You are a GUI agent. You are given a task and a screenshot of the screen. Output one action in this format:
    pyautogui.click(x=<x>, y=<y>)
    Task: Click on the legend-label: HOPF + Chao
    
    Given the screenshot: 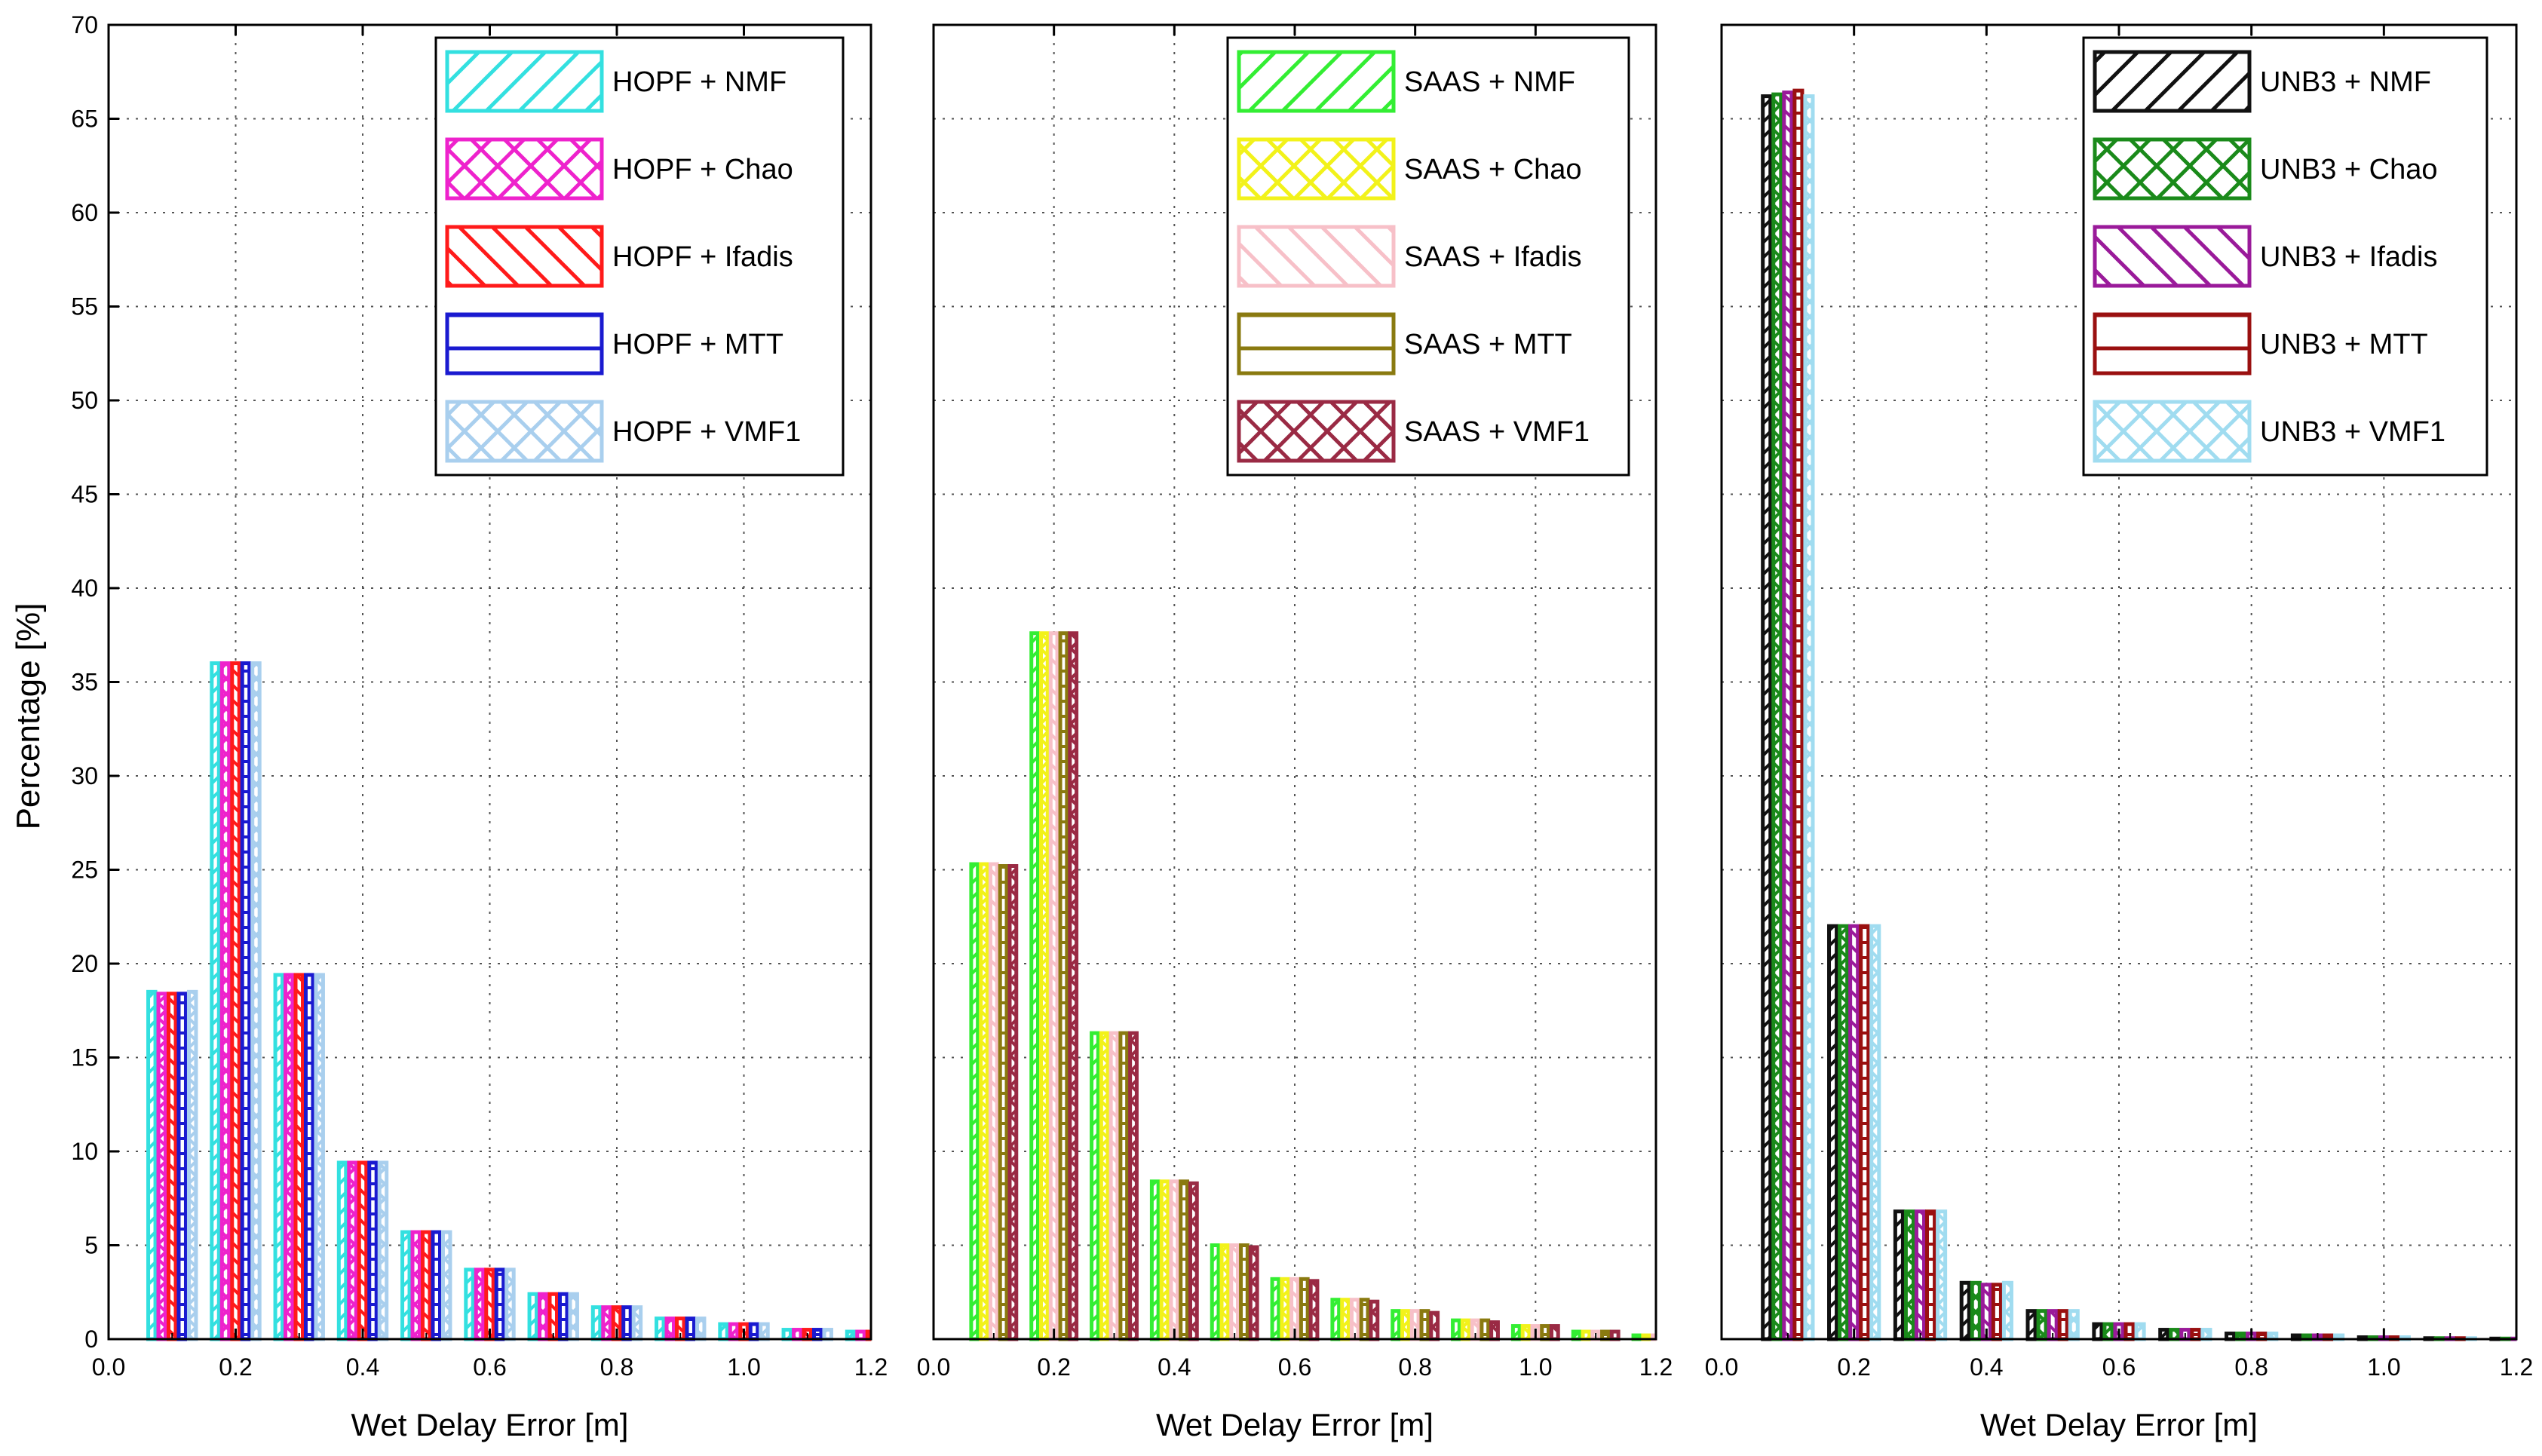 What is the action you would take?
    pyautogui.click(x=702, y=169)
    